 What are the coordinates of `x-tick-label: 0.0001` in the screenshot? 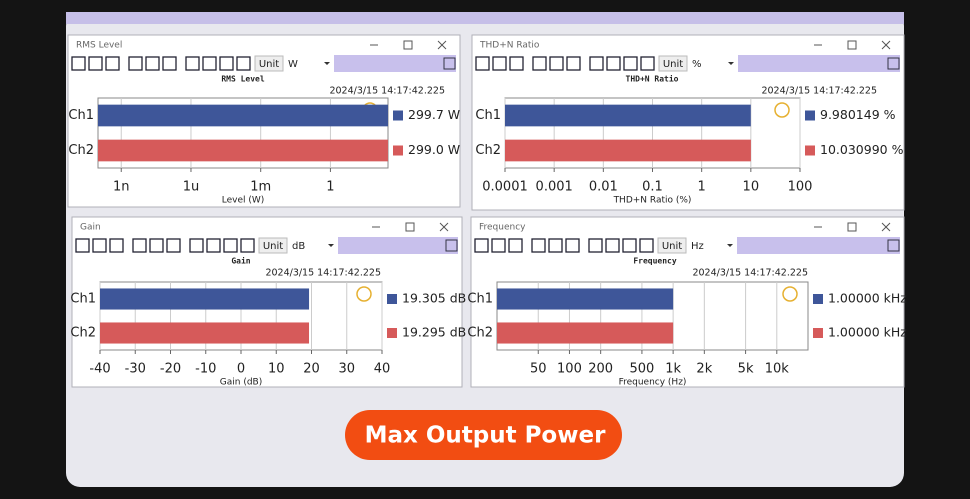 It's located at (505, 187).